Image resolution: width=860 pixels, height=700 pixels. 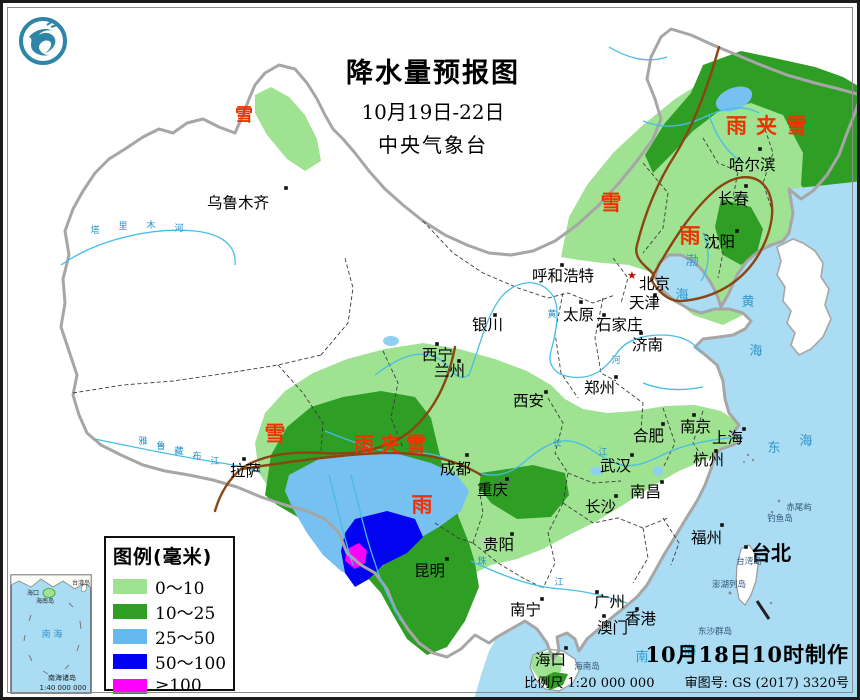 What do you see at coordinates (752, 165) in the screenshot?
I see `city-label: 哈尔滨` at bounding box center [752, 165].